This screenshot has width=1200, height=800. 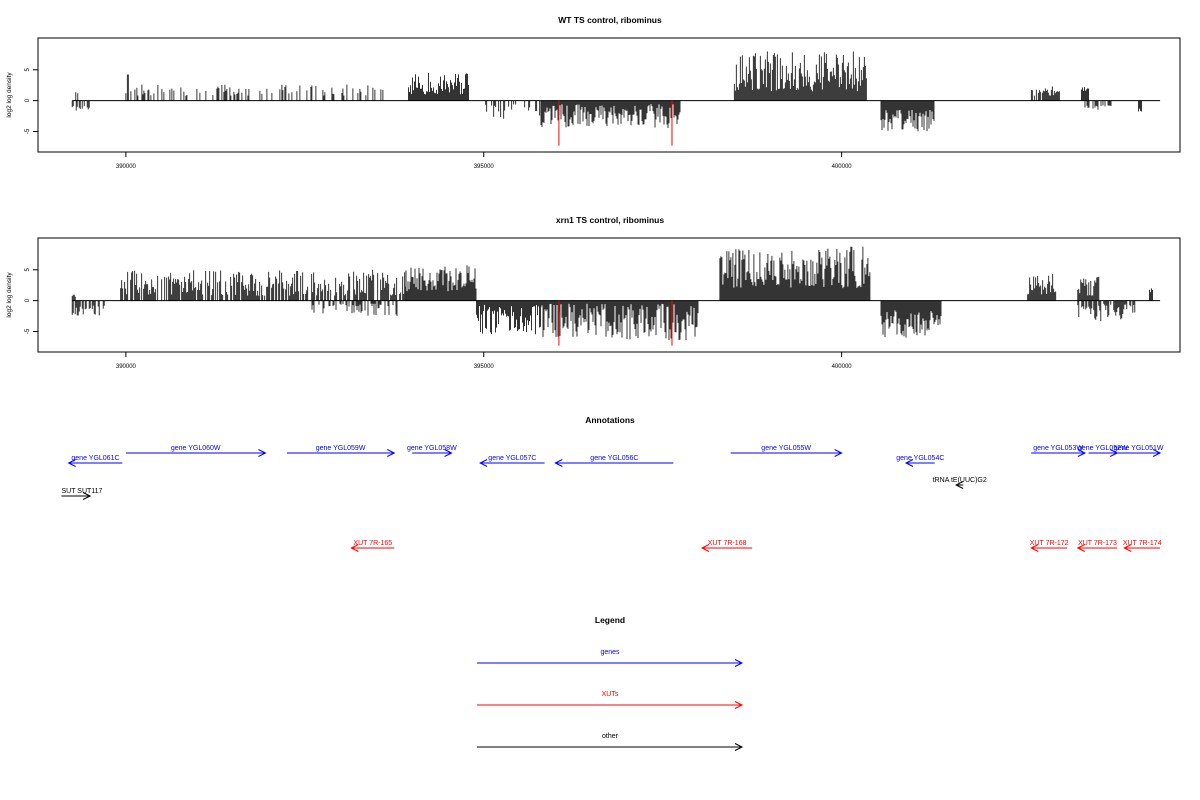 What do you see at coordinates (512, 458) in the screenshot?
I see `annotation-label: gene YGL057C` at bounding box center [512, 458].